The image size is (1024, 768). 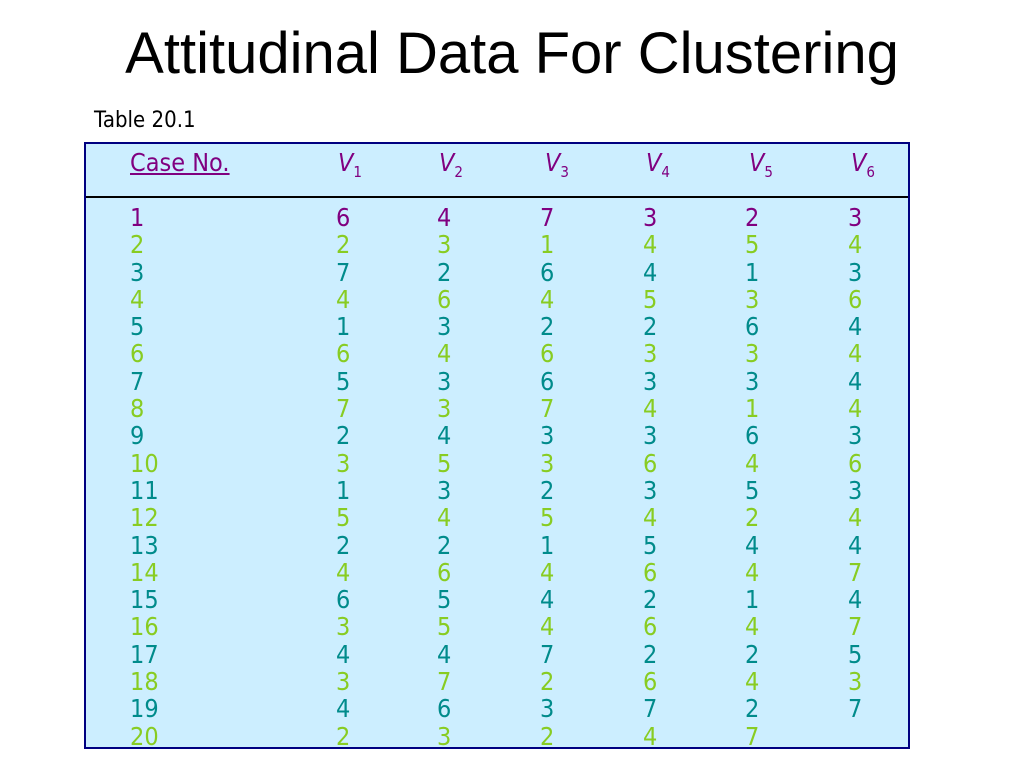 I want to click on case-number-cell: 1, so click(x=137, y=217).